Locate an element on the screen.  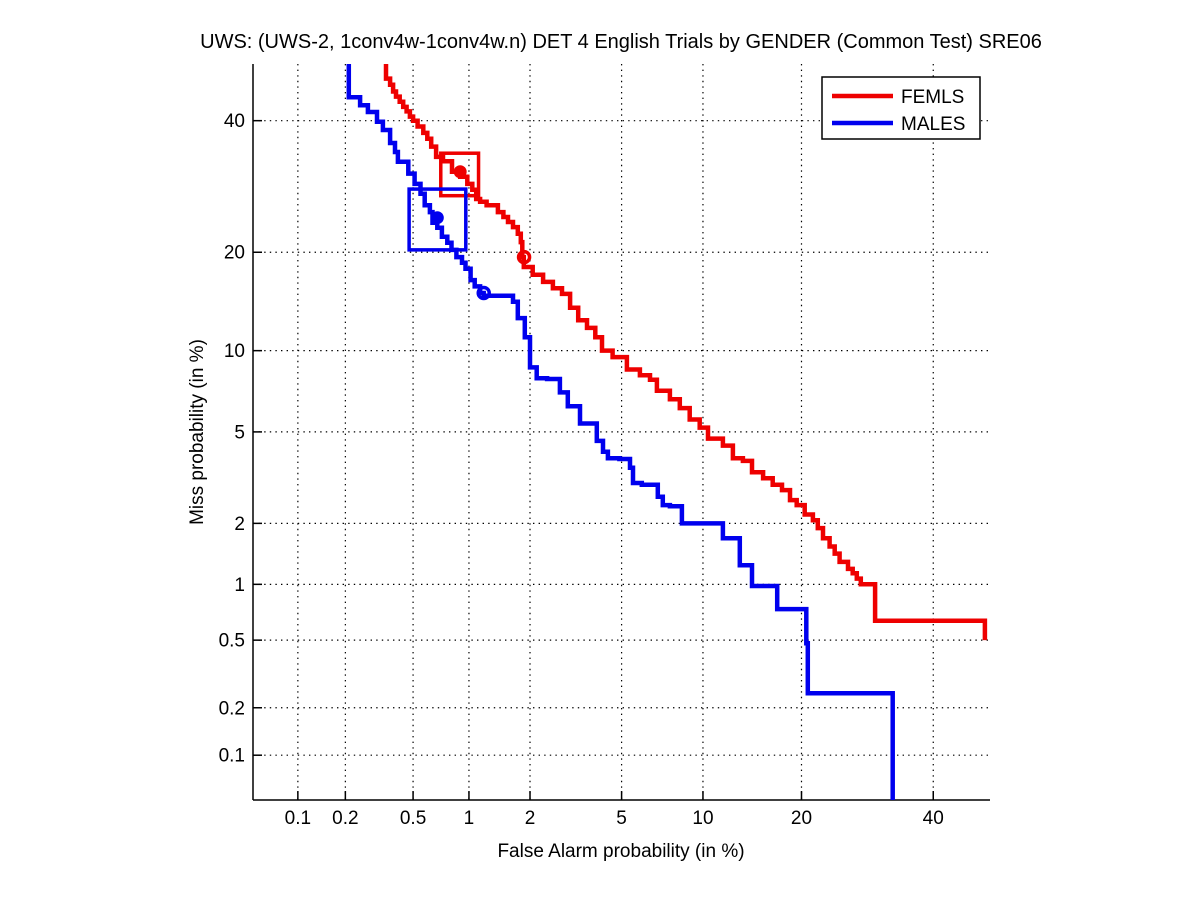
x-tick-label: 0.2 is located at coordinates (345, 818).